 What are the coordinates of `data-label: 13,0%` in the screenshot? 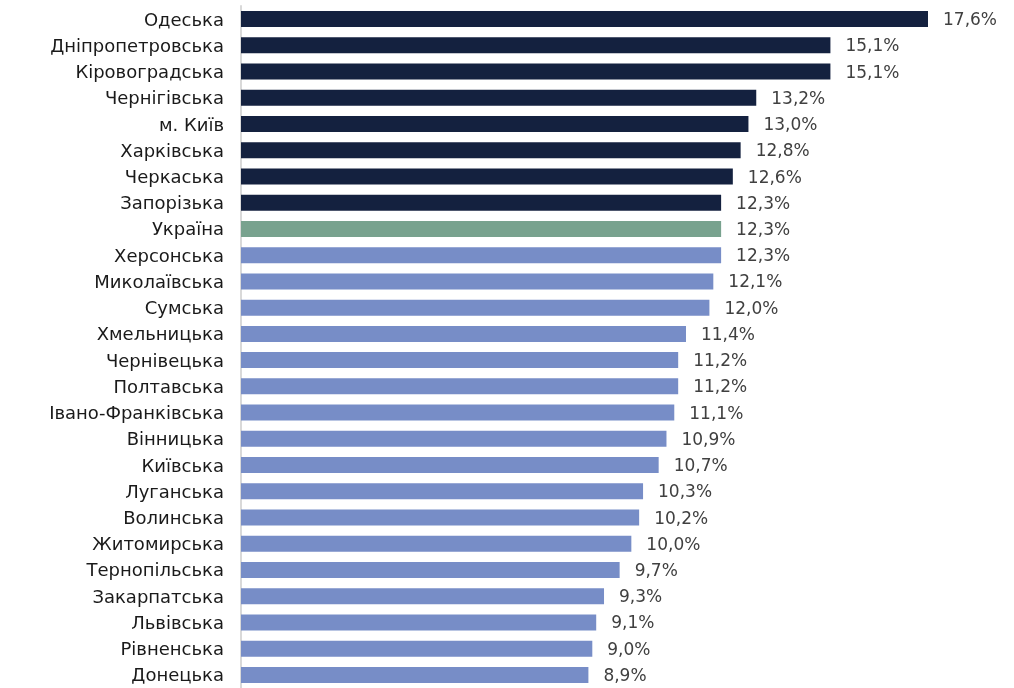 It's located at (790, 124).